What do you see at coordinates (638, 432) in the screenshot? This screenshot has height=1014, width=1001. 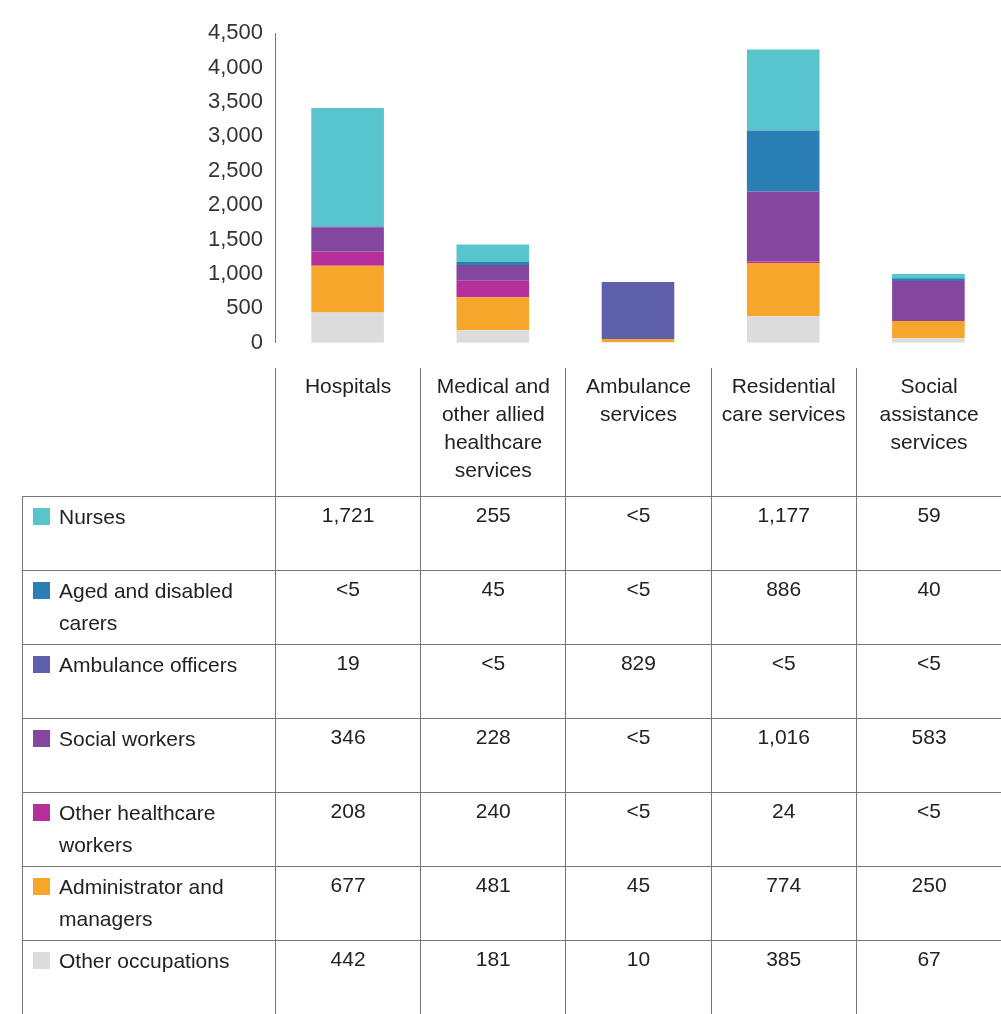 I see `x-tick-label: Ambulance services` at bounding box center [638, 432].